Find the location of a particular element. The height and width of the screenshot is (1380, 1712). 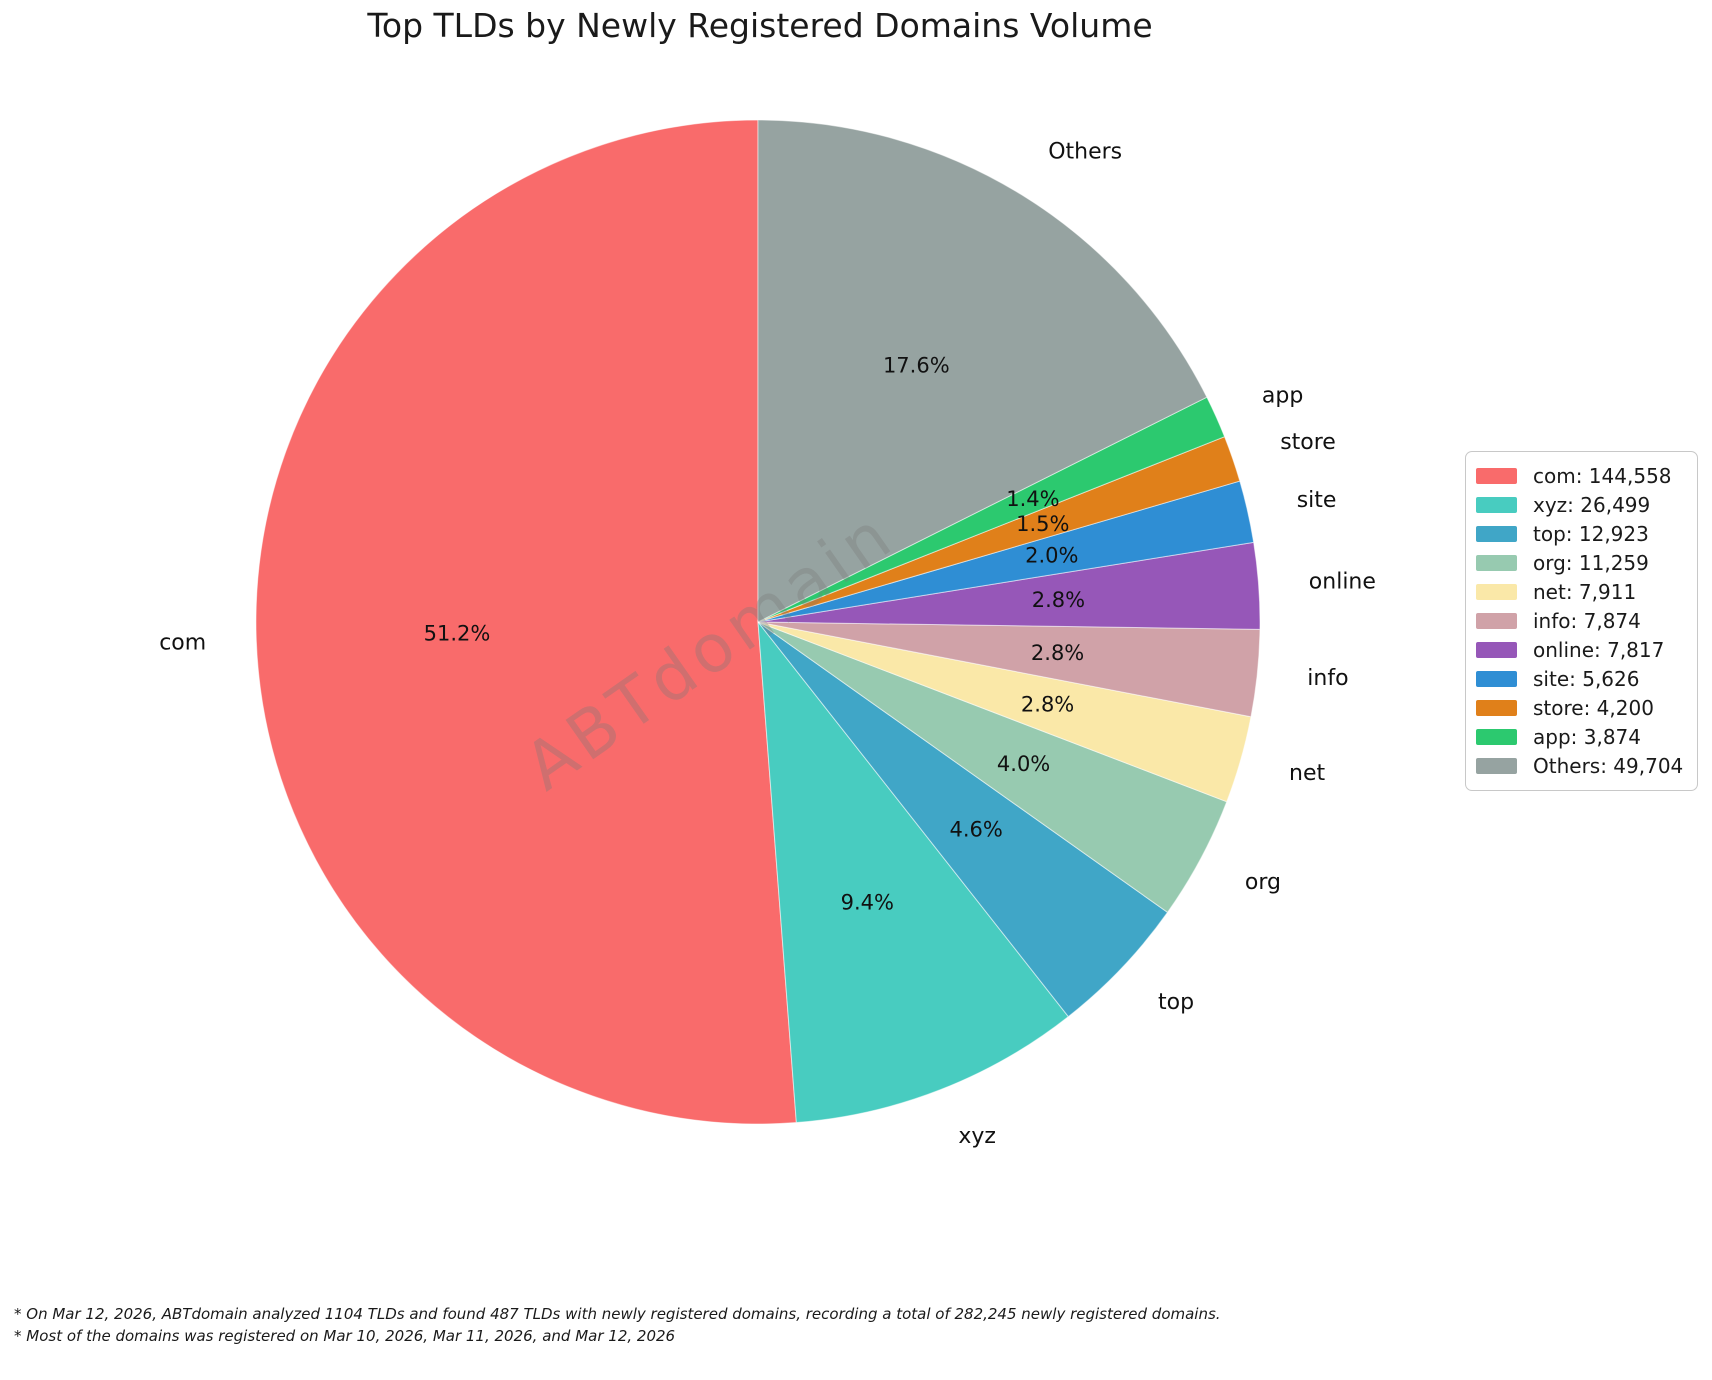

legend-swatch-net is located at coordinates (1496, 592).